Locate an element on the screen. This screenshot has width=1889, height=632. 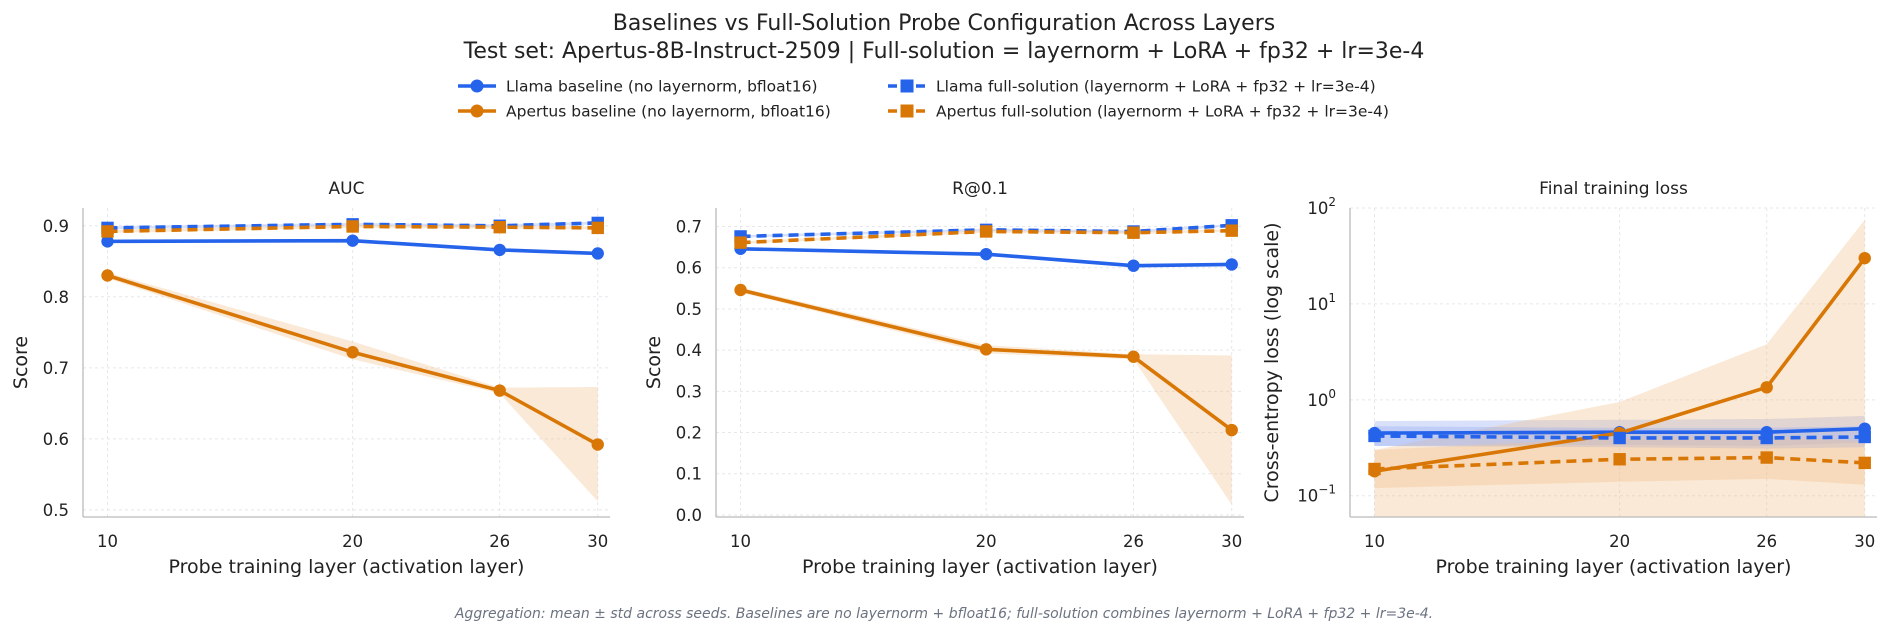
y-tick-label: 10⁰ is located at coordinates (1321, 398).